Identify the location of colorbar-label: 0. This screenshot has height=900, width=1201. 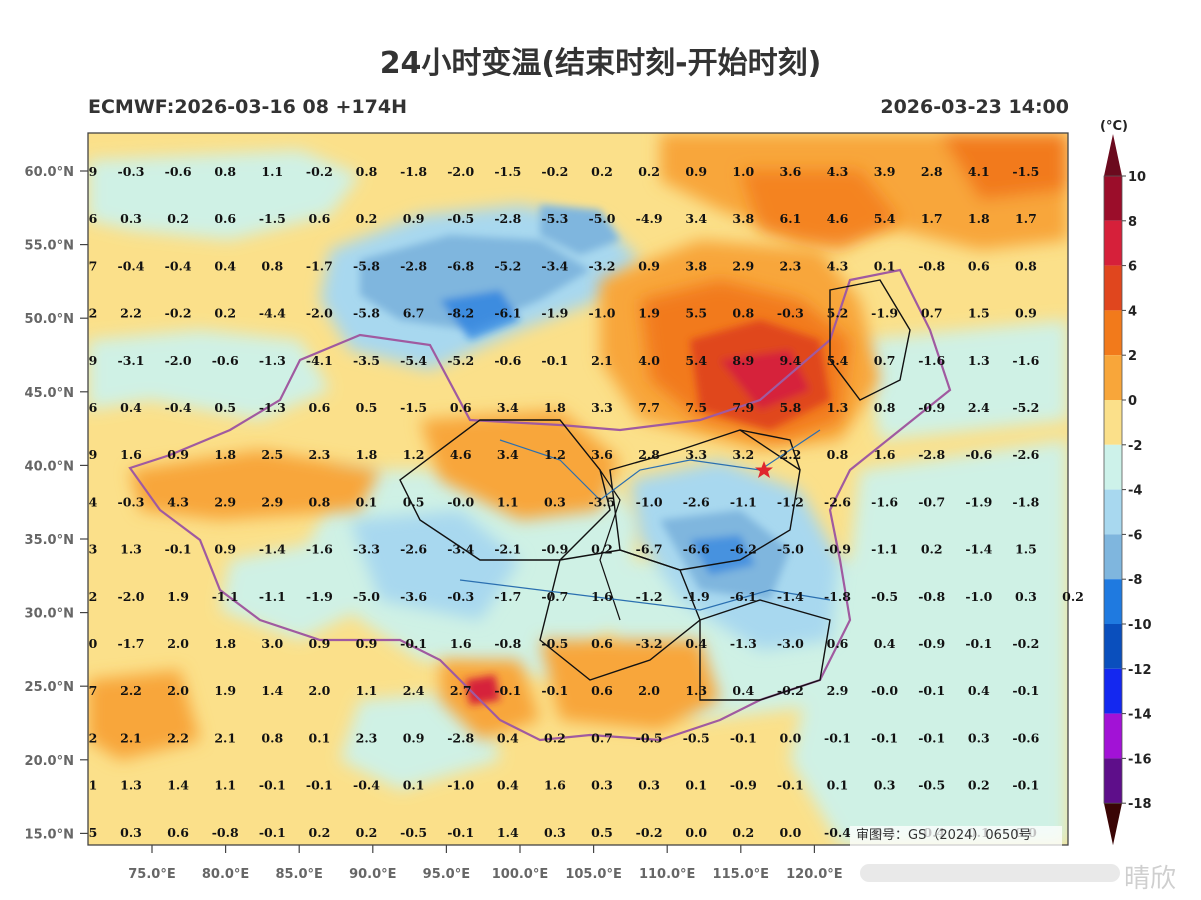
(1132, 401).